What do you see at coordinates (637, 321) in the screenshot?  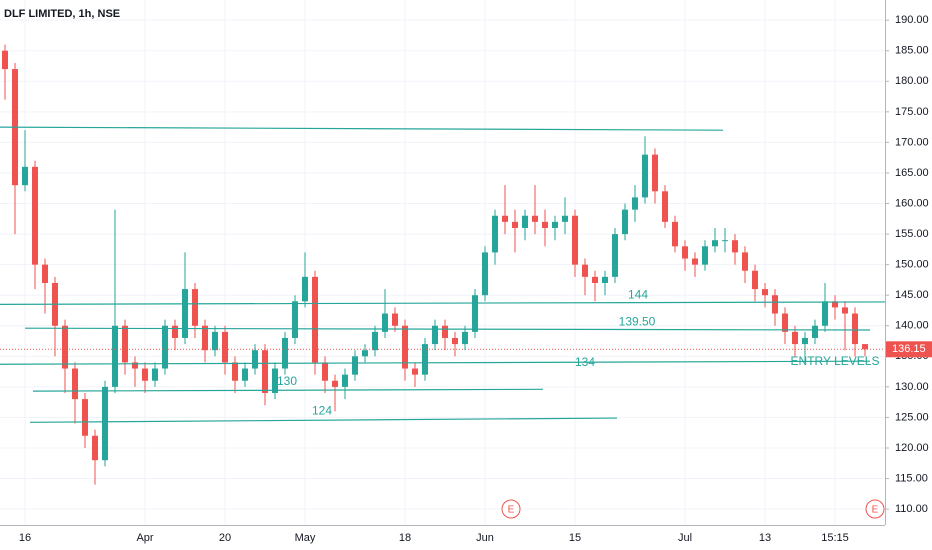 I see `annotation: 139.50` at bounding box center [637, 321].